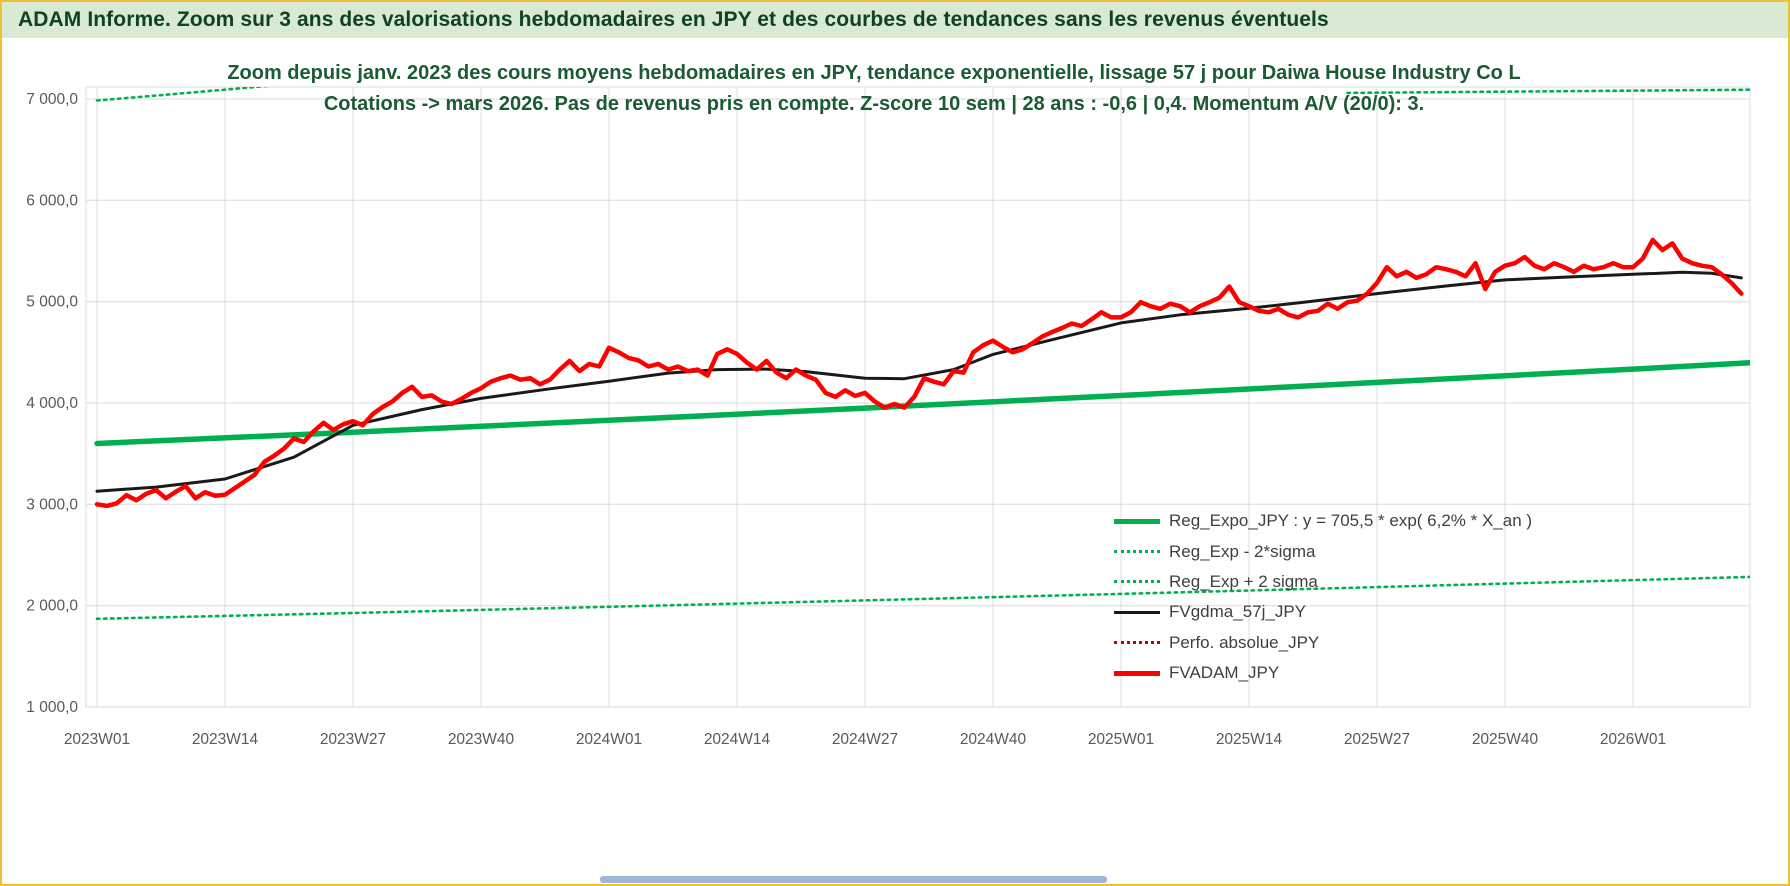  Describe the element at coordinates (1244, 642) in the screenshot. I see `legend-label: Perfo. absolue_JPY` at that location.